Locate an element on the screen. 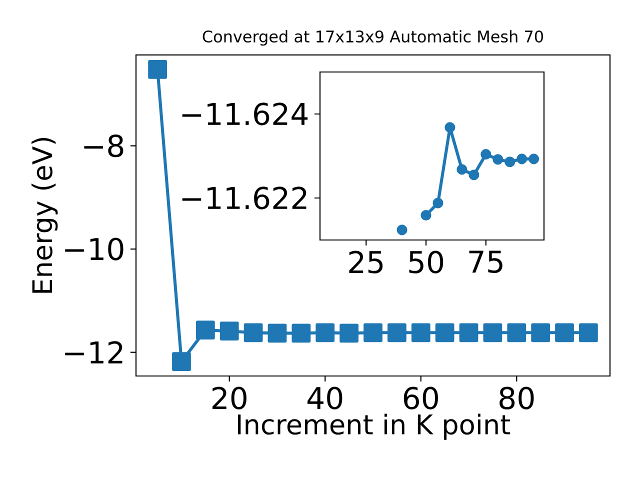 The image size is (640, 480). y-axis-title: Energy (eV) is located at coordinates (45, 215).